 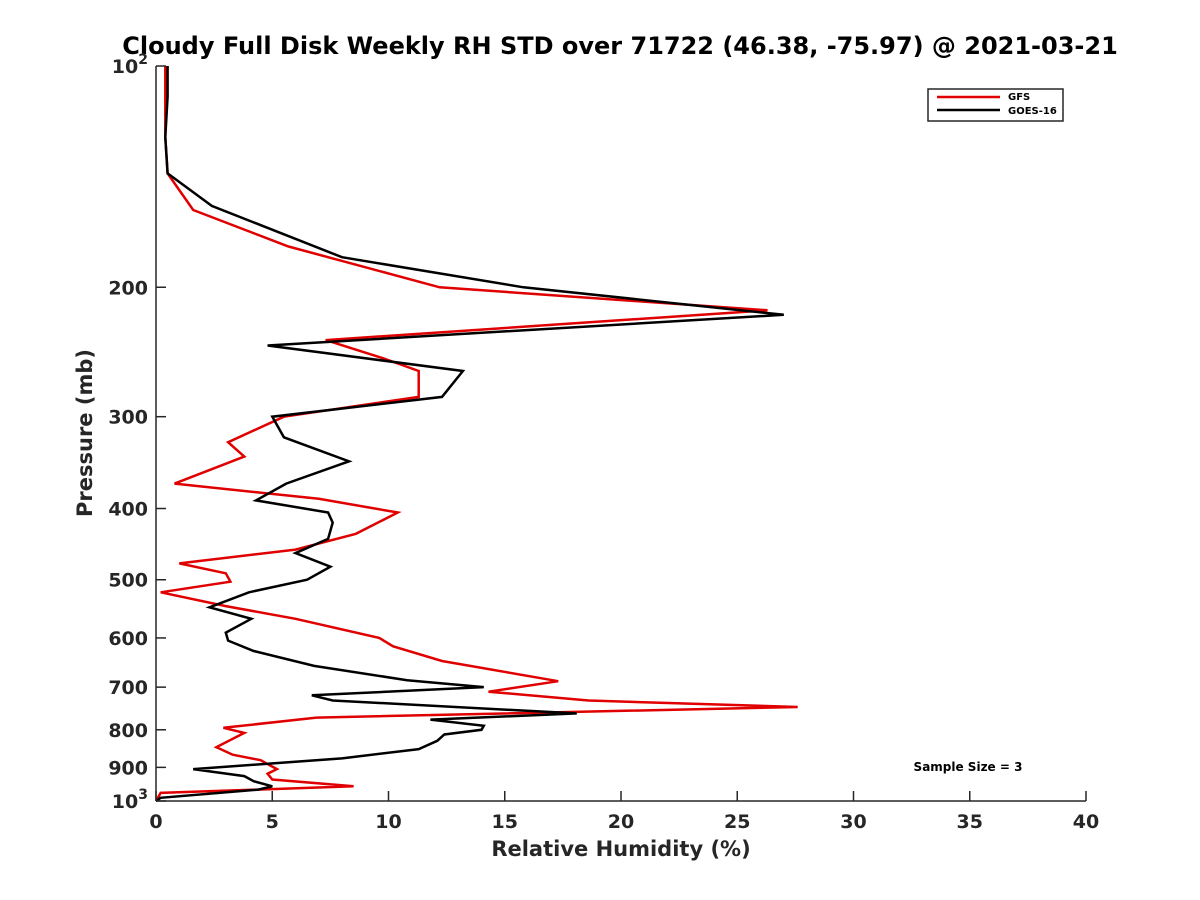 What do you see at coordinates (130, 800) in the screenshot?
I see `y-tick-label: 10³` at bounding box center [130, 800].